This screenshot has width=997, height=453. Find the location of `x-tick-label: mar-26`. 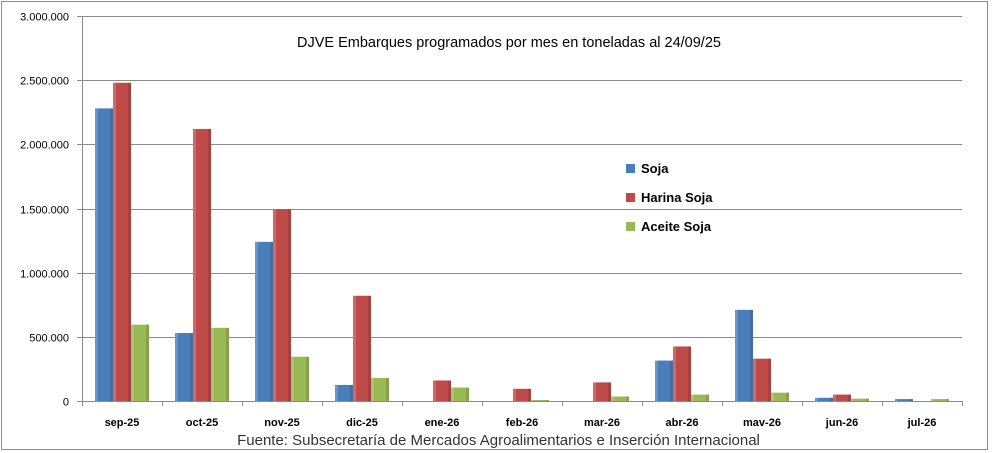

x-tick-label: mar-26 is located at coordinates (602, 423).